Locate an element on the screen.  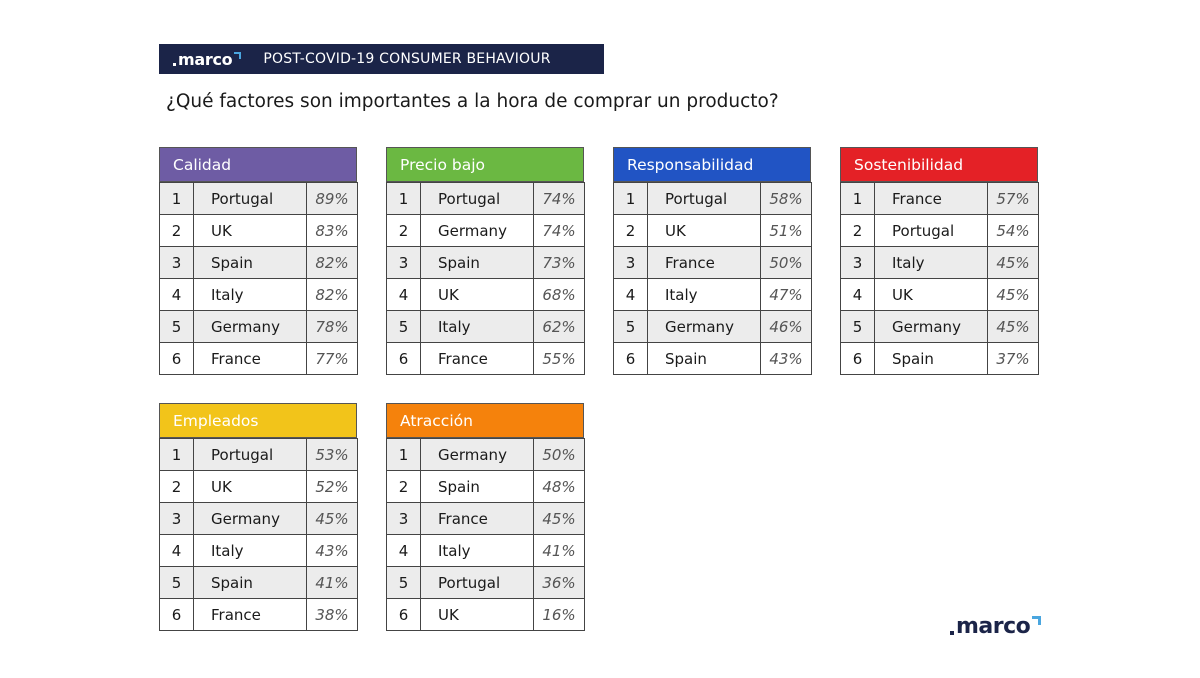
table-row: 4 Italy 41% is located at coordinates (485, 550).